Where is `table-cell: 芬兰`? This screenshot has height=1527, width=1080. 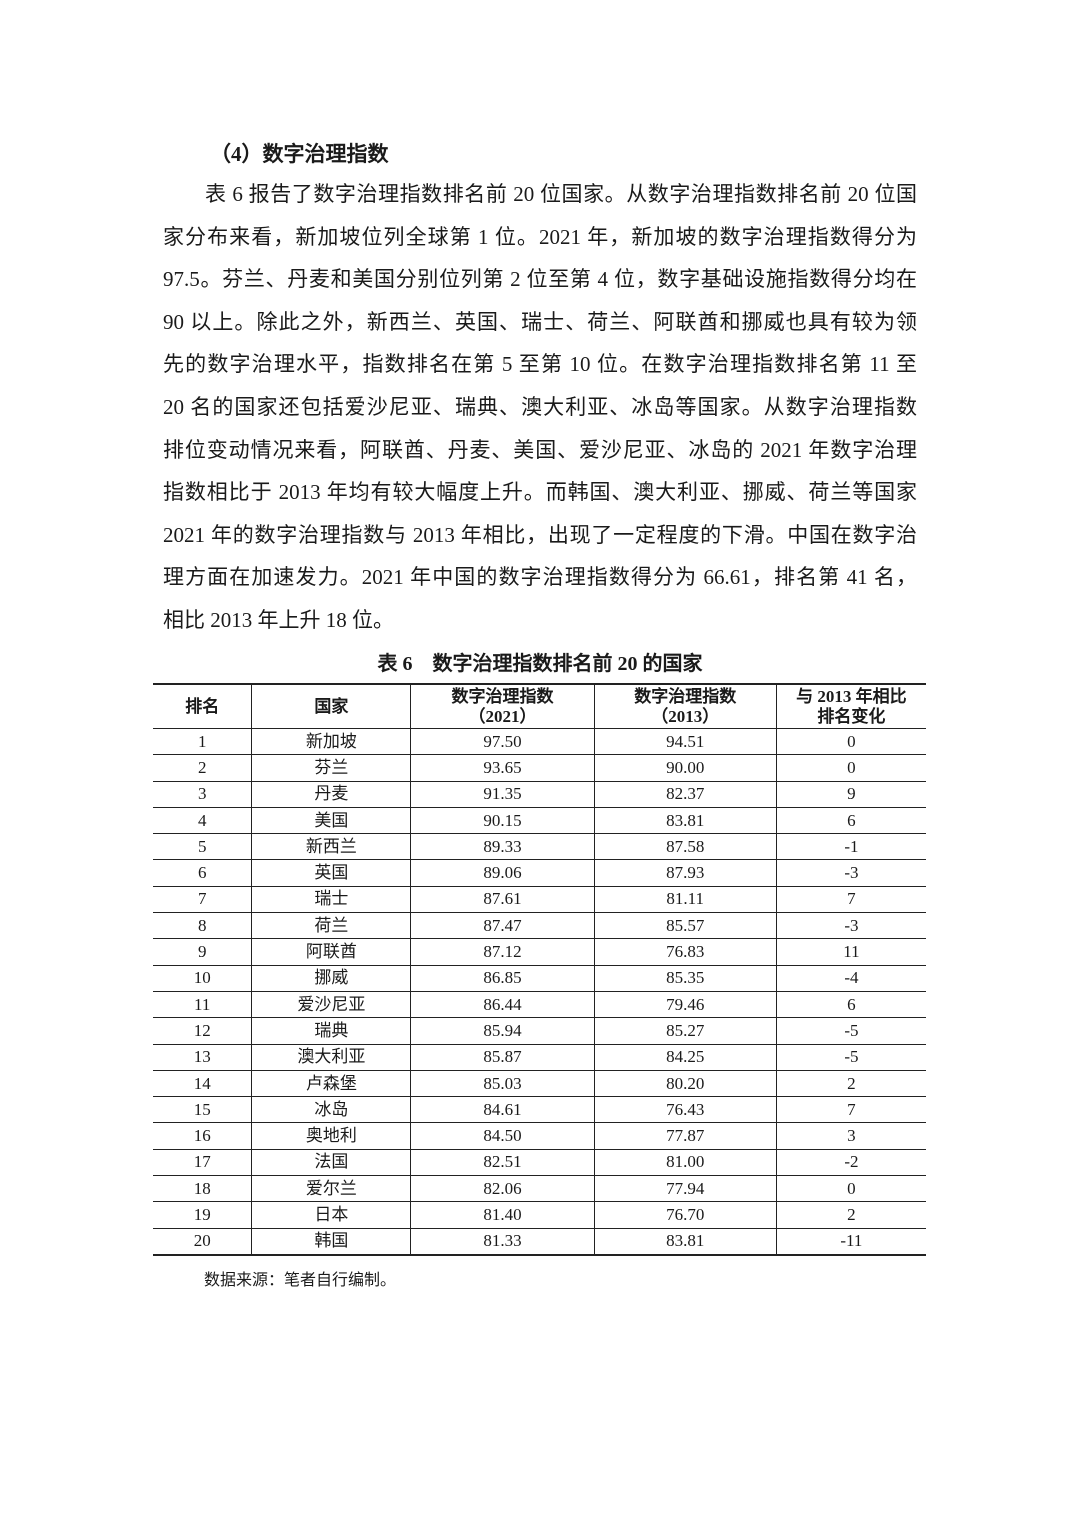 table-cell: 芬兰 is located at coordinates (331, 768).